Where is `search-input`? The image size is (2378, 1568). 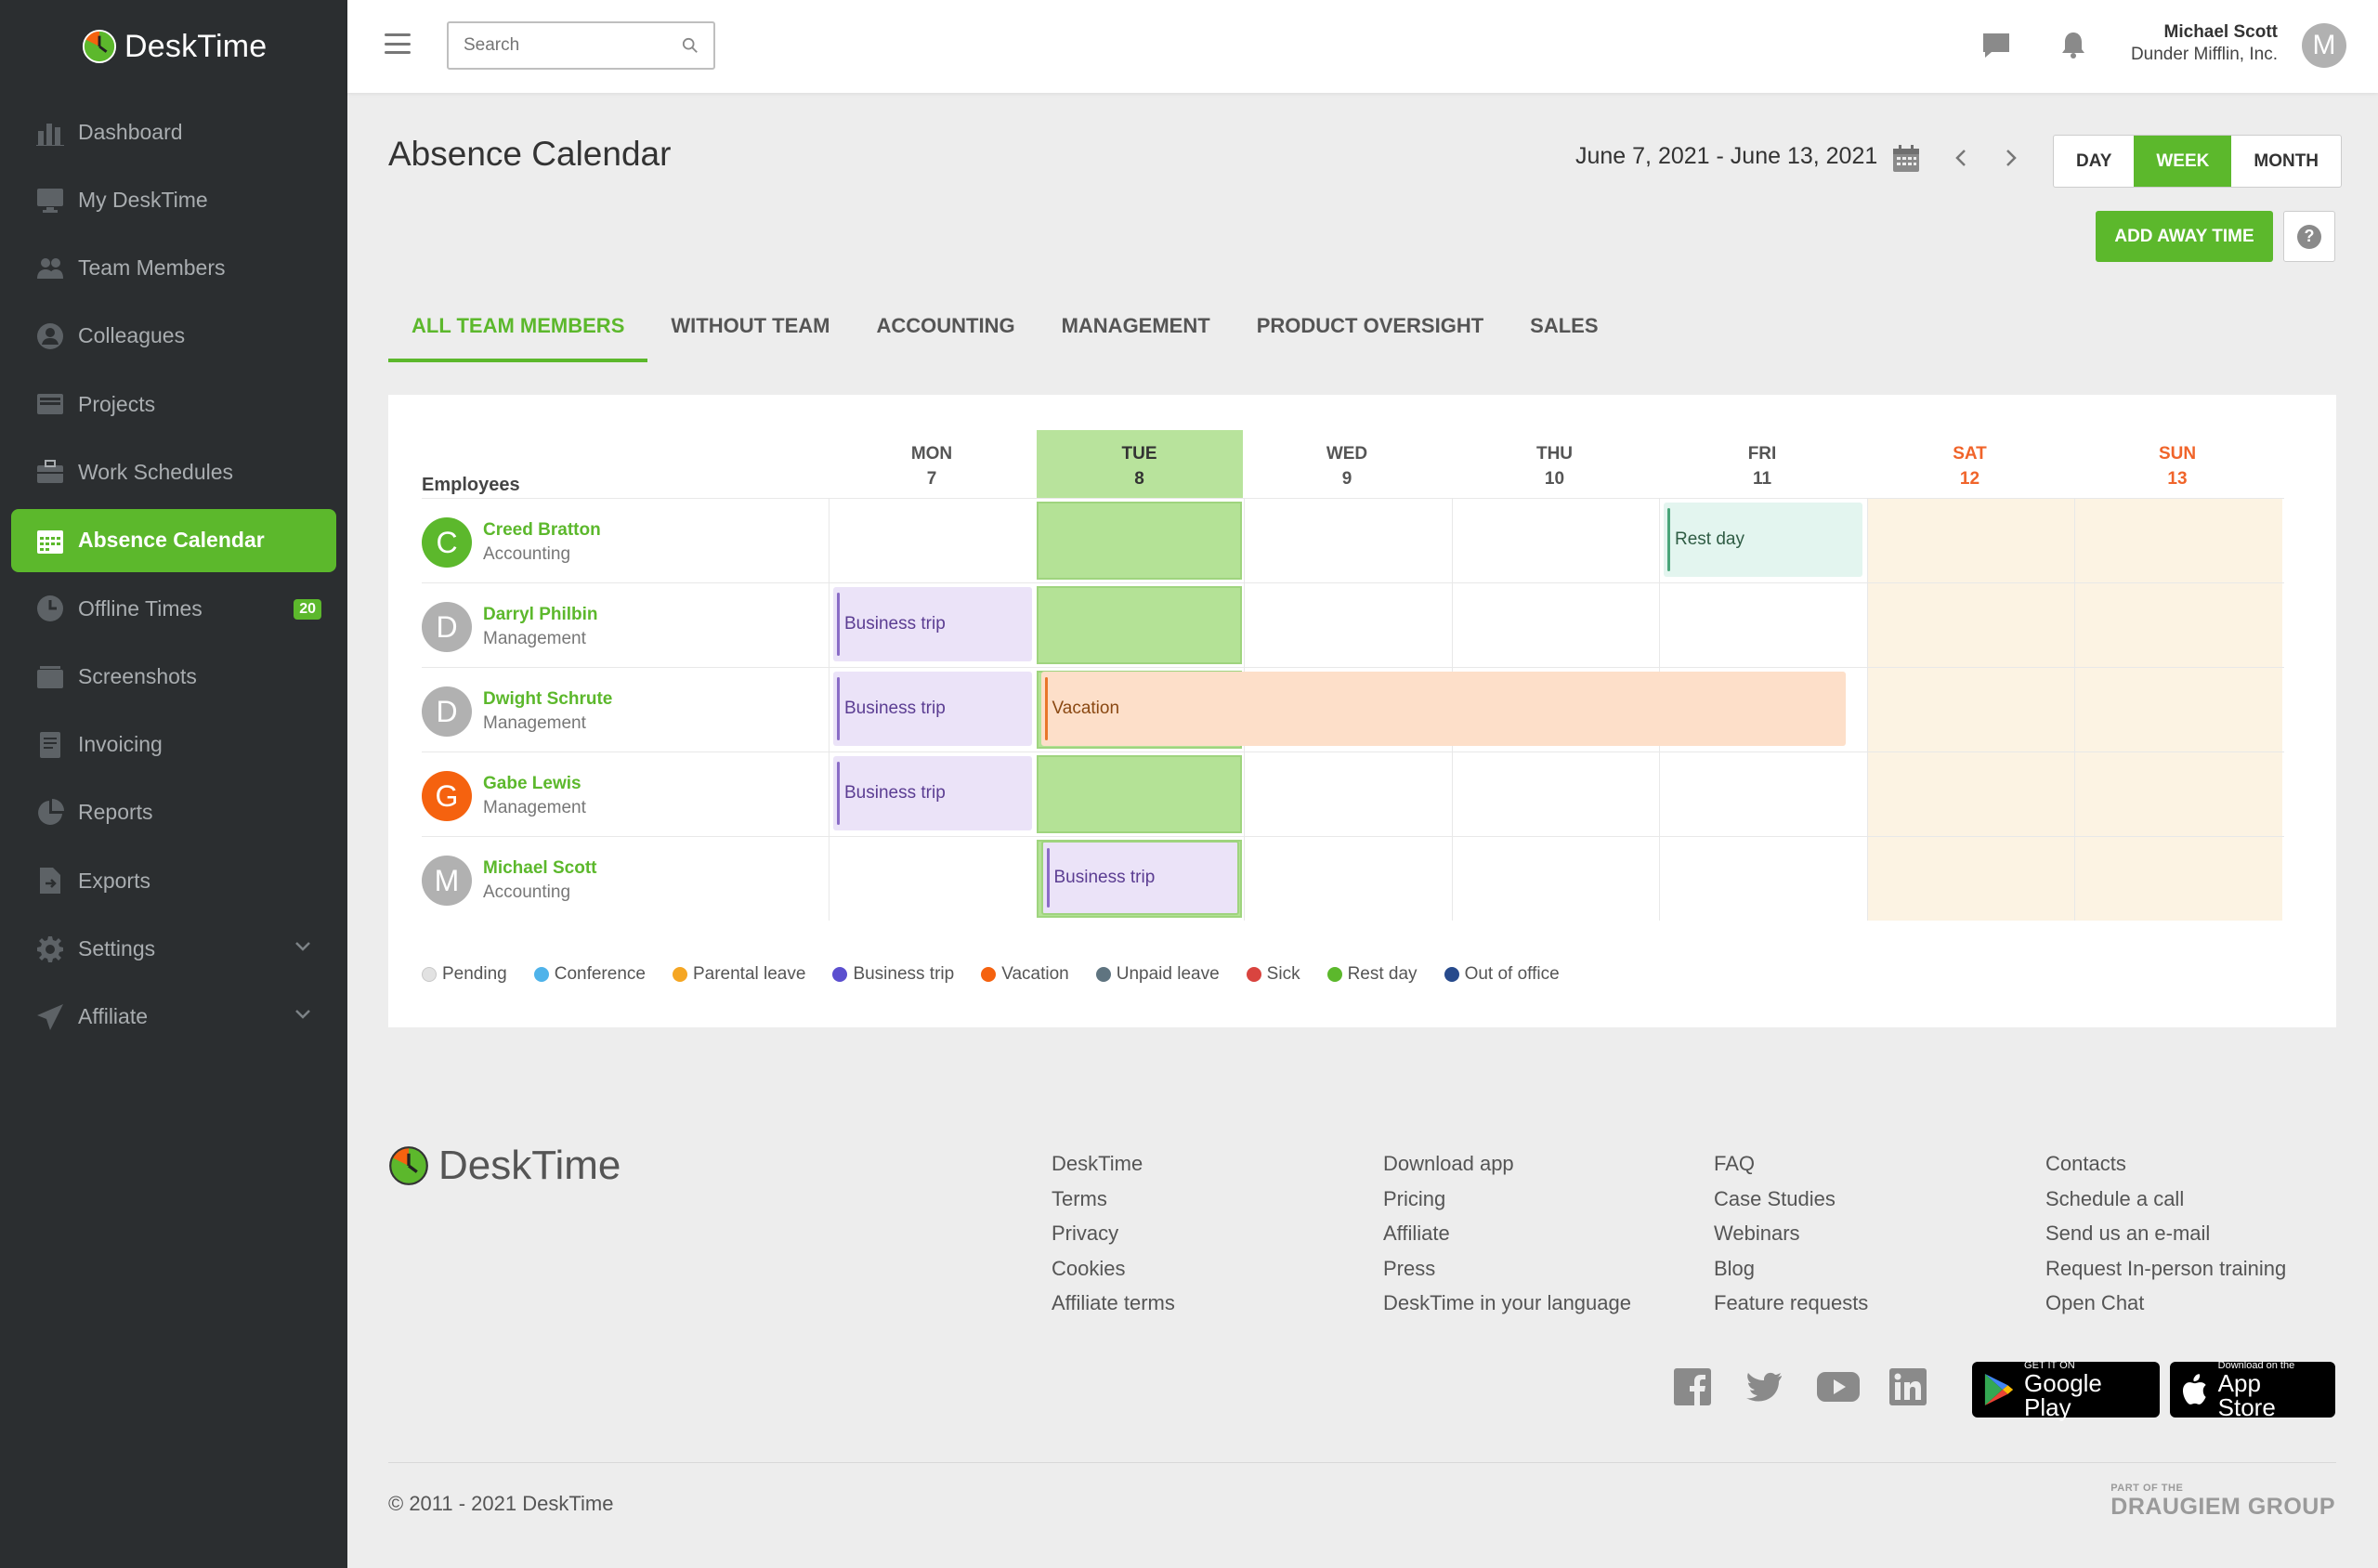 search-input is located at coordinates (566, 45).